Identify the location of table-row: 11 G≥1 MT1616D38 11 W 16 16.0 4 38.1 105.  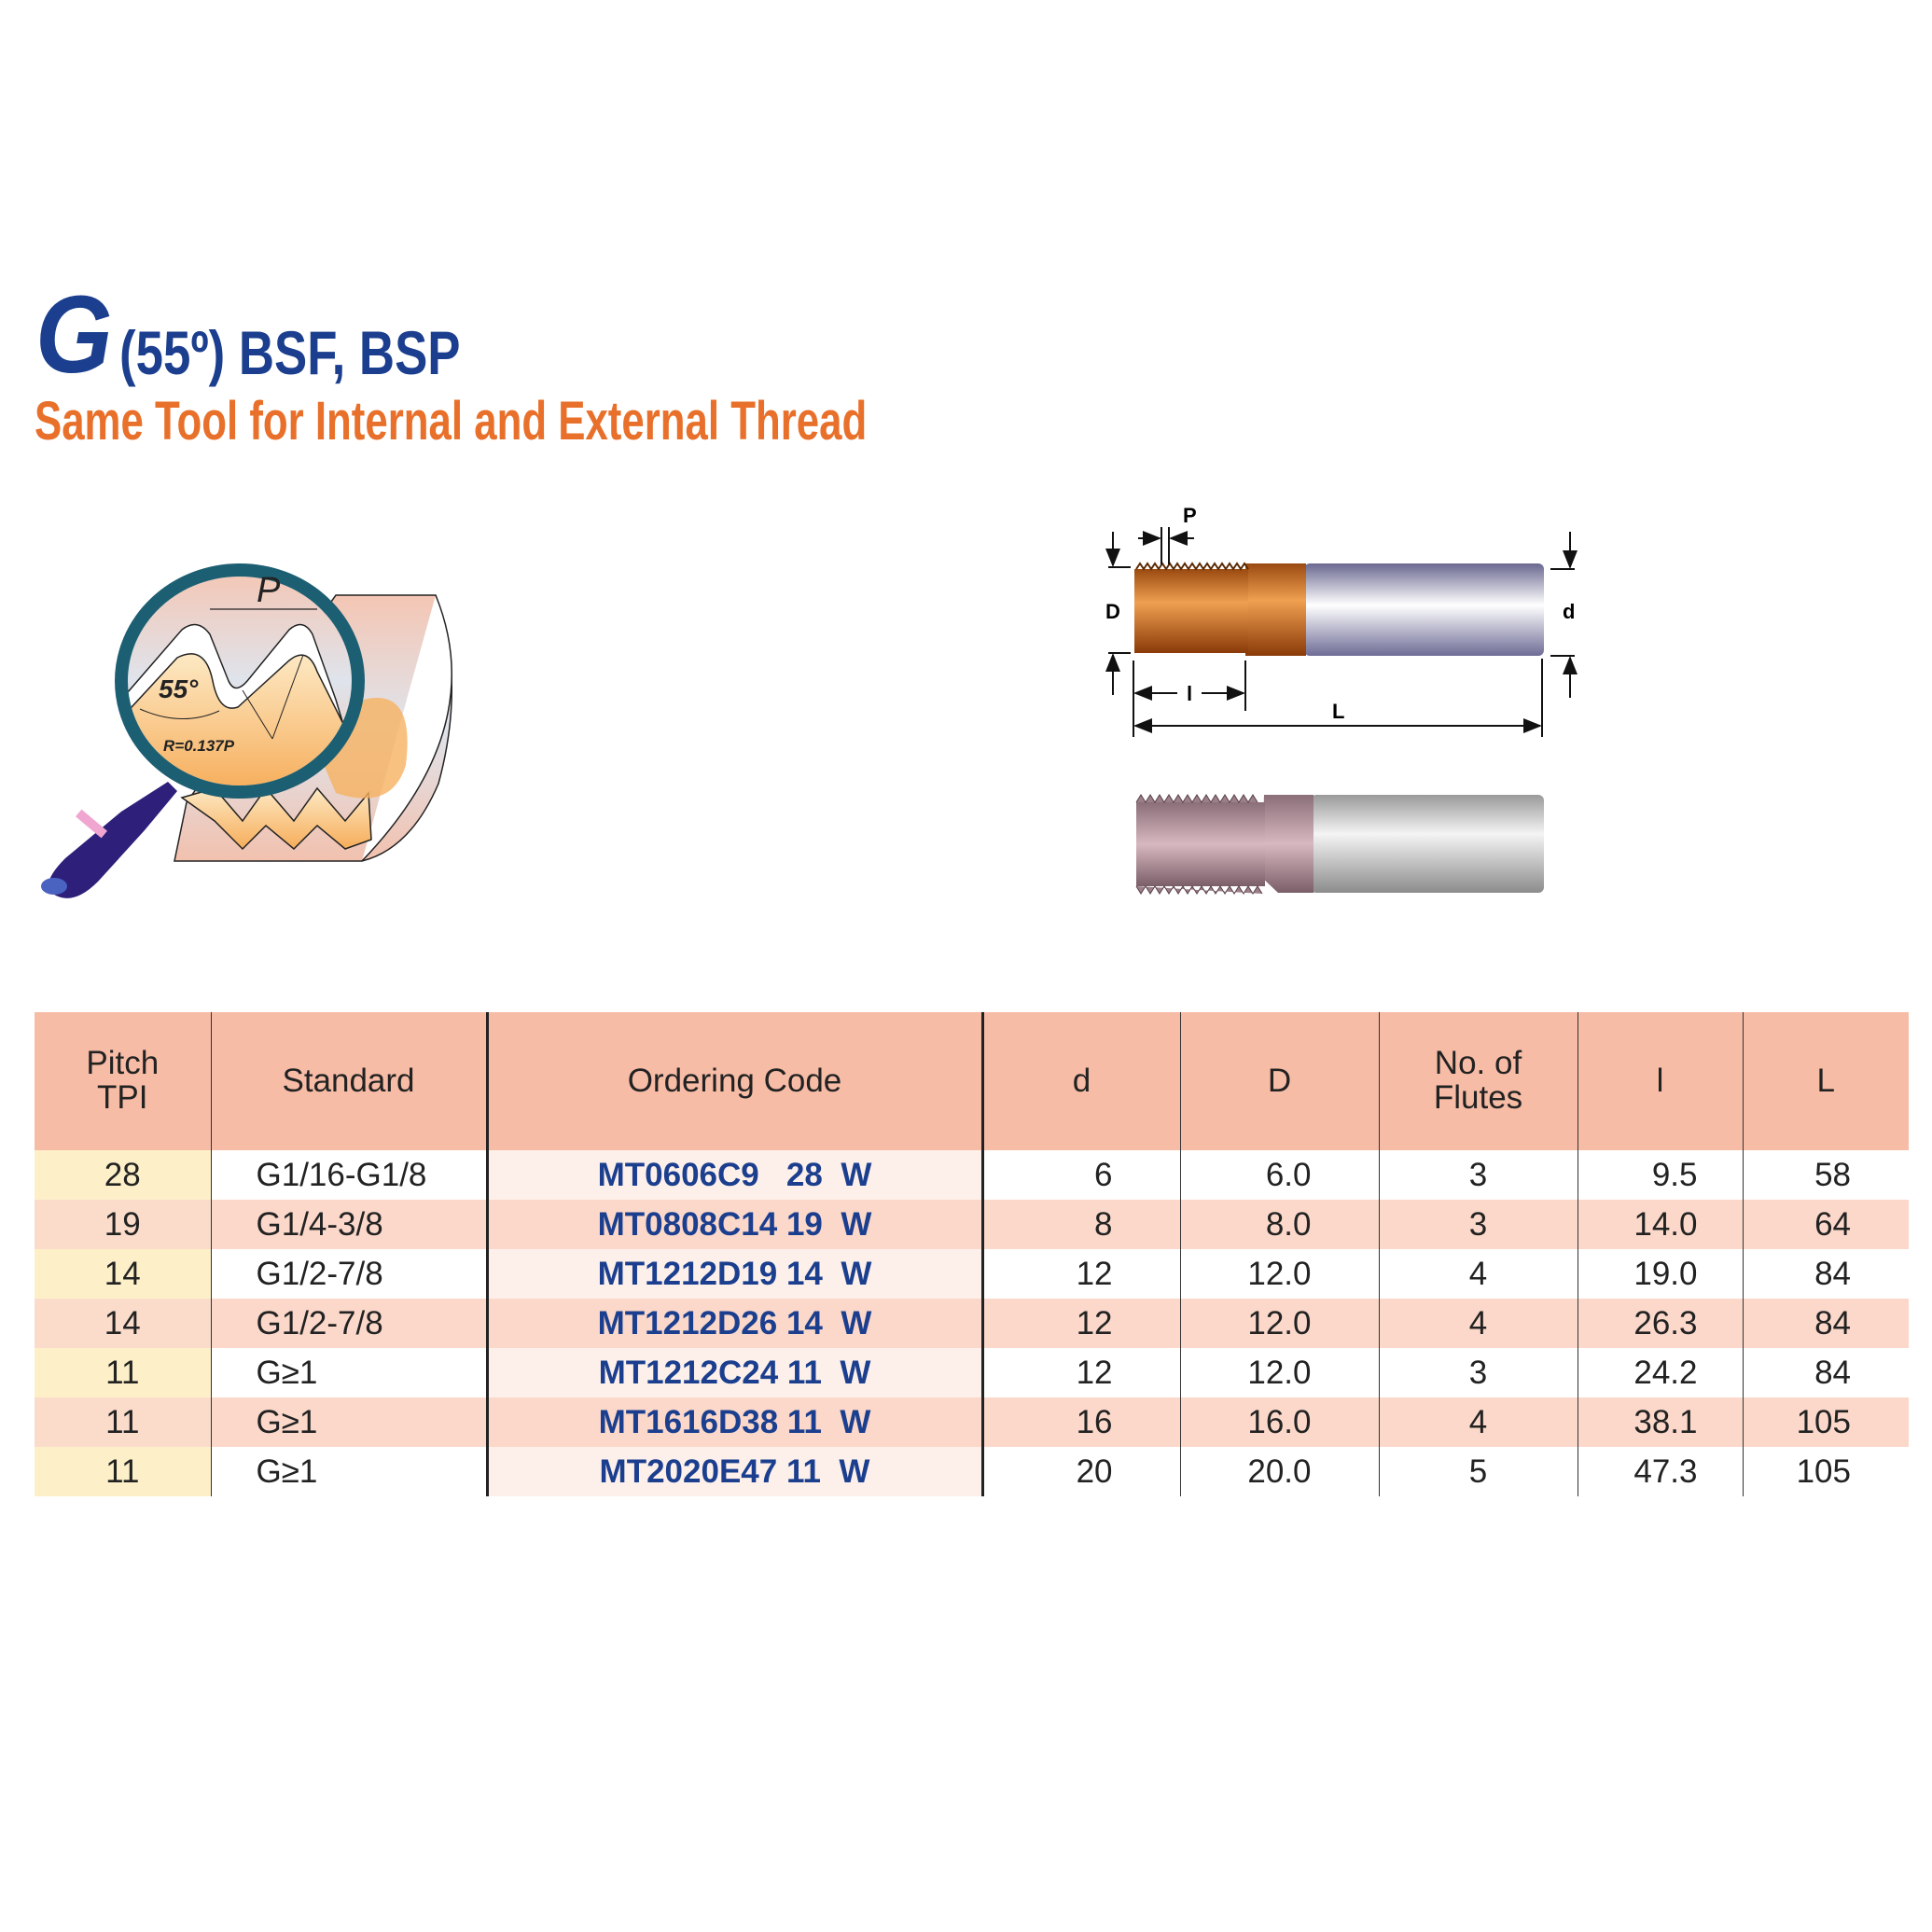
(972, 1422).